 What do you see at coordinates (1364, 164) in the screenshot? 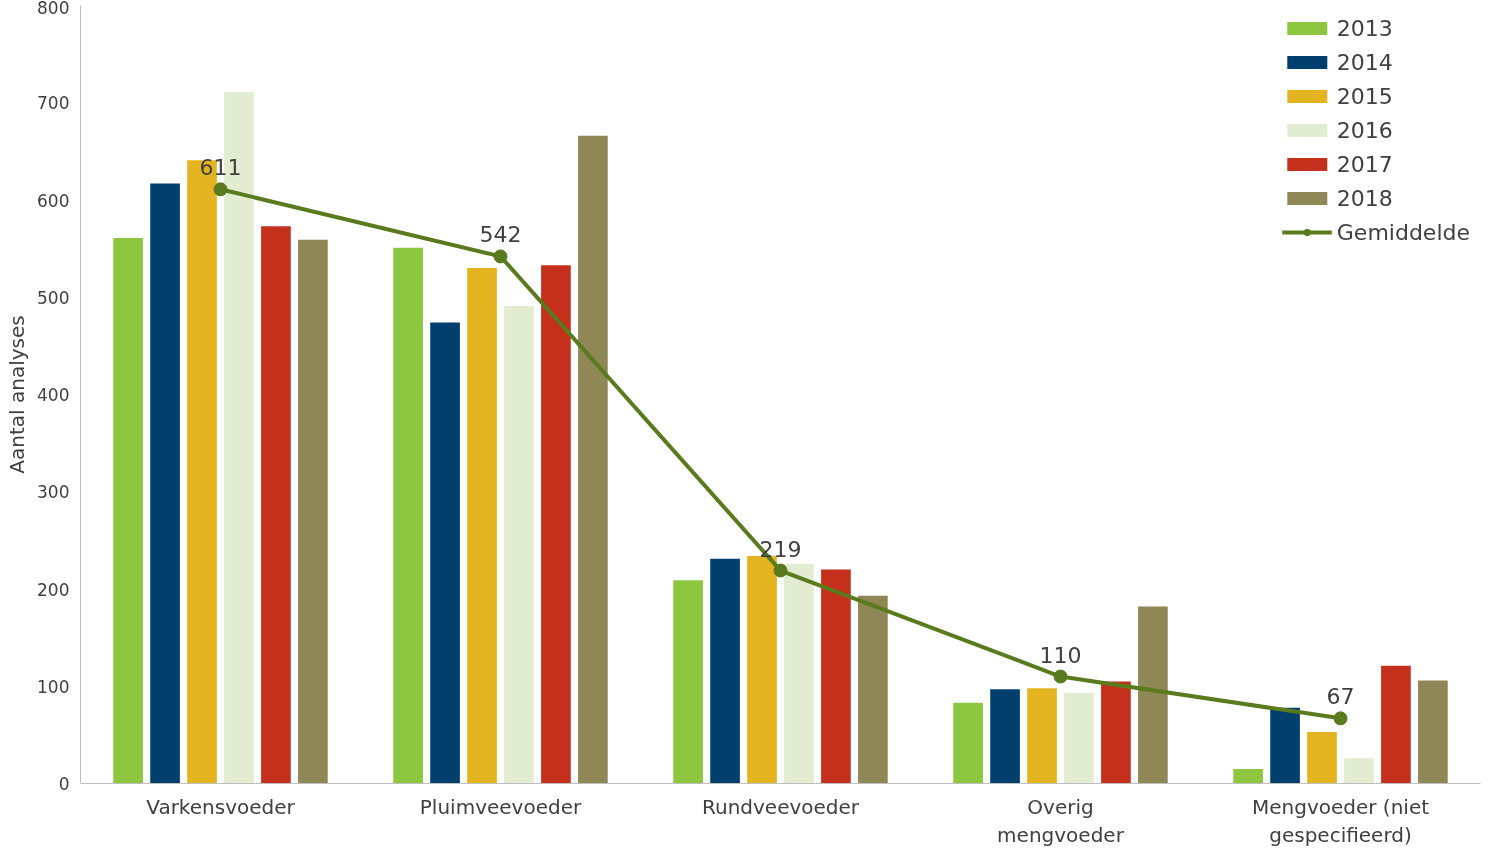
I see `legend-label: 2017` at bounding box center [1364, 164].